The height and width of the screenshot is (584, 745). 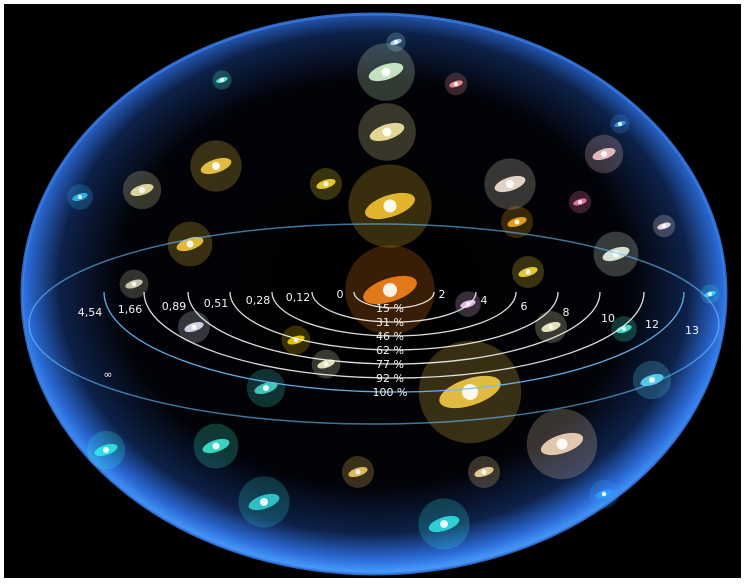 I want to click on percent-label: 31 %, so click(x=390, y=322).